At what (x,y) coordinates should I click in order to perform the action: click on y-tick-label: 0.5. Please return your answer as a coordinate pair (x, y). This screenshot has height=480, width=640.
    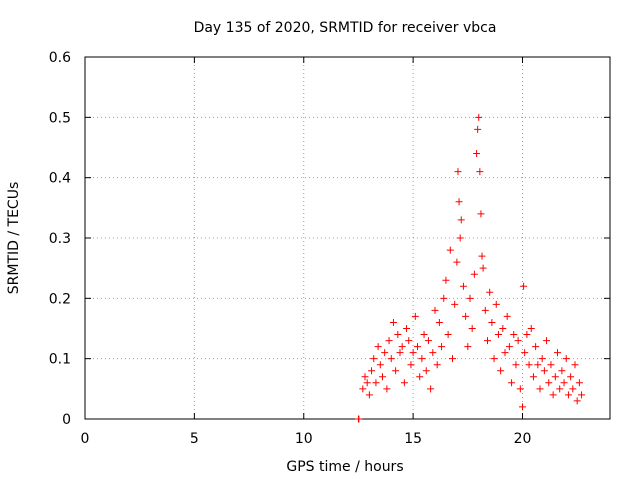
    Looking at the image, I should click on (60, 118).